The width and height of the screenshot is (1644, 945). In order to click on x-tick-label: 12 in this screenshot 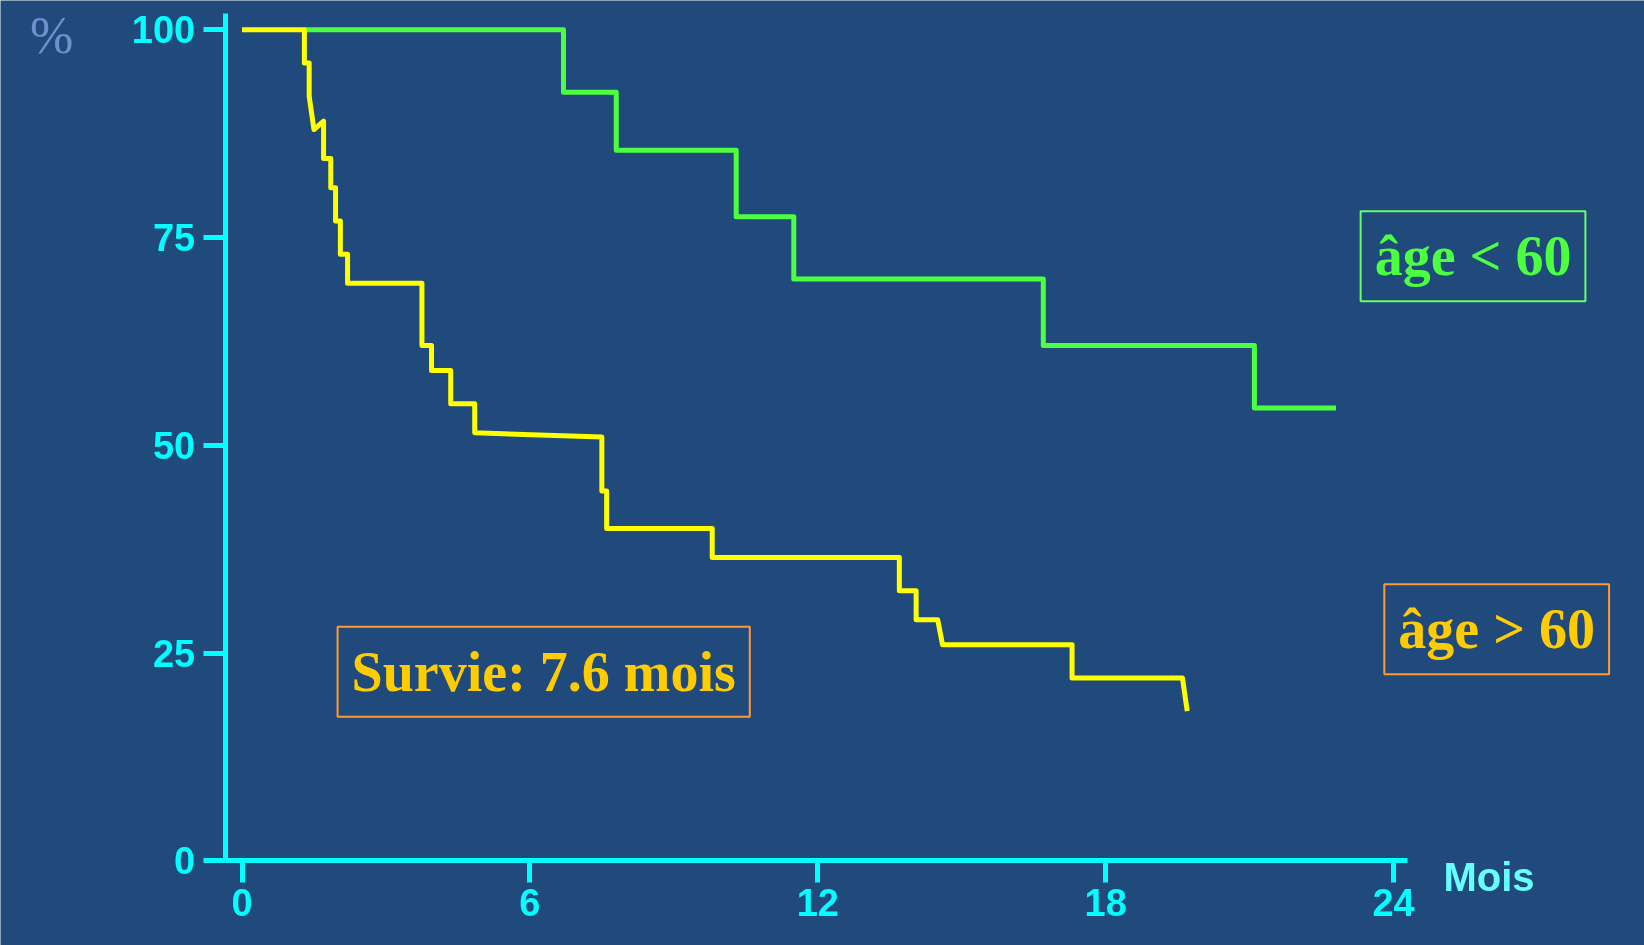, I will do `click(817, 902)`.